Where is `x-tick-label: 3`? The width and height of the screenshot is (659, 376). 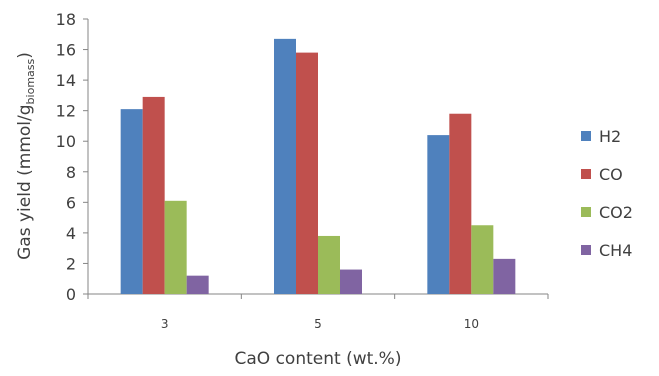 x-tick-label: 3 is located at coordinates (165, 324).